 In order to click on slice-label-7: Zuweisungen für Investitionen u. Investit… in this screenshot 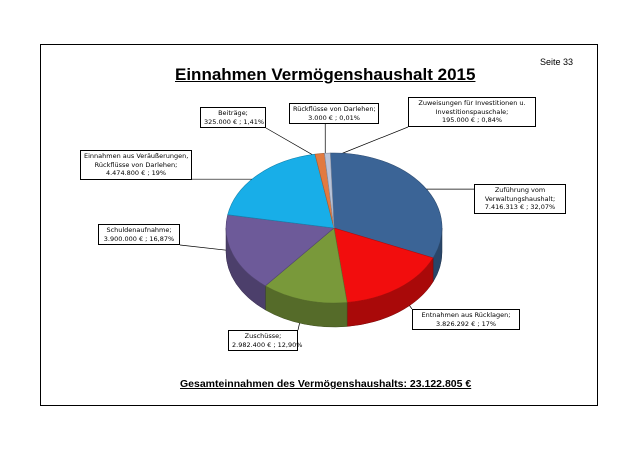, I will do `click(472, 112)`.